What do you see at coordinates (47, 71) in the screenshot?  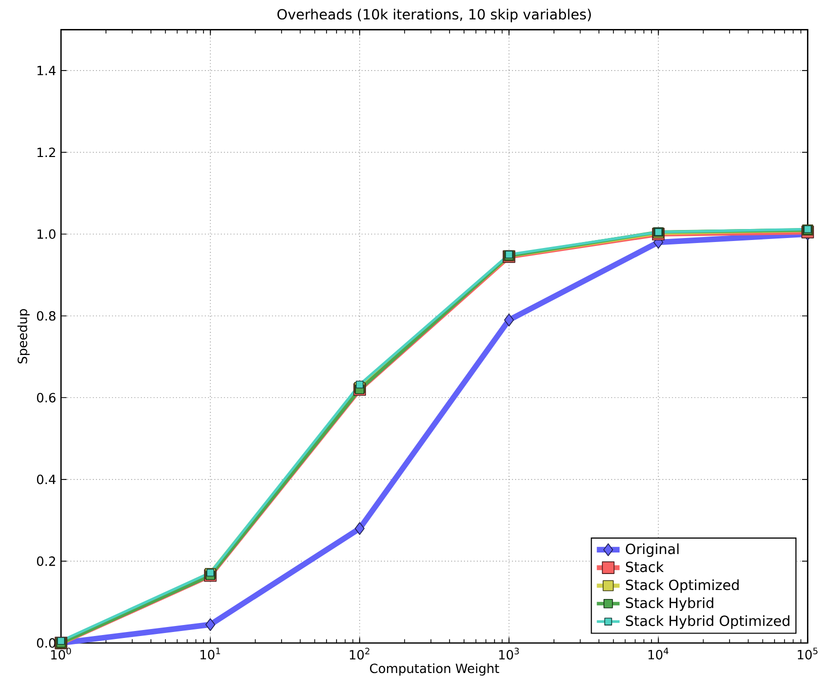 I see `y-tick-label: 1.4` at bounding box center [47, 71].